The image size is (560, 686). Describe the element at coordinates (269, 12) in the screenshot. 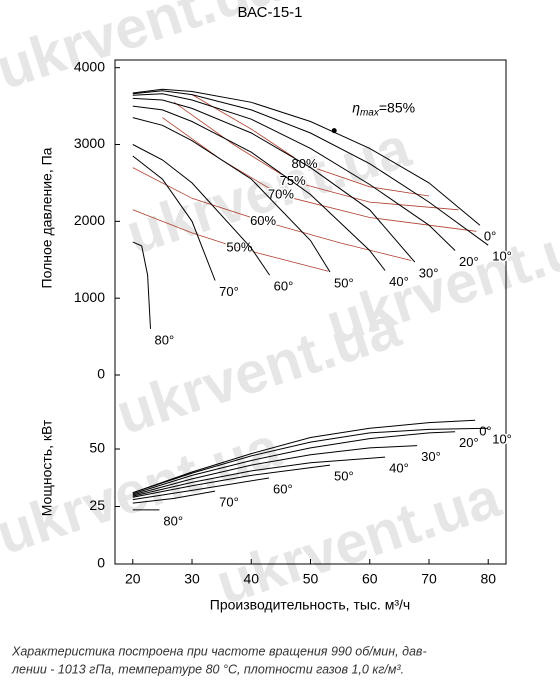

I see `chart-title: ВАС-15-1` at that location.